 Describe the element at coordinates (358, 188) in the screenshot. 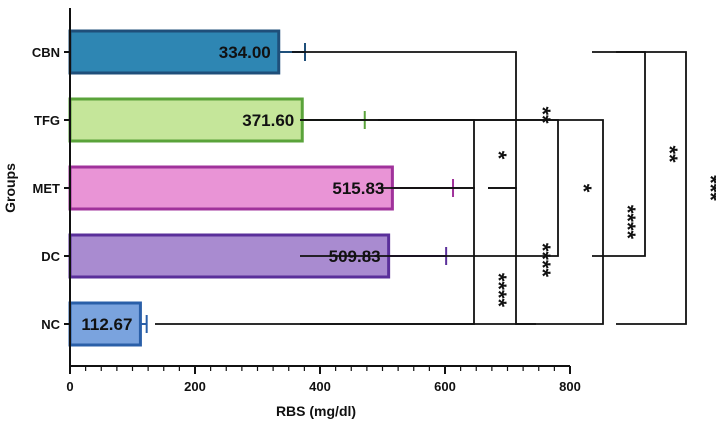

I see `data-label-met: 515.83` at that location.